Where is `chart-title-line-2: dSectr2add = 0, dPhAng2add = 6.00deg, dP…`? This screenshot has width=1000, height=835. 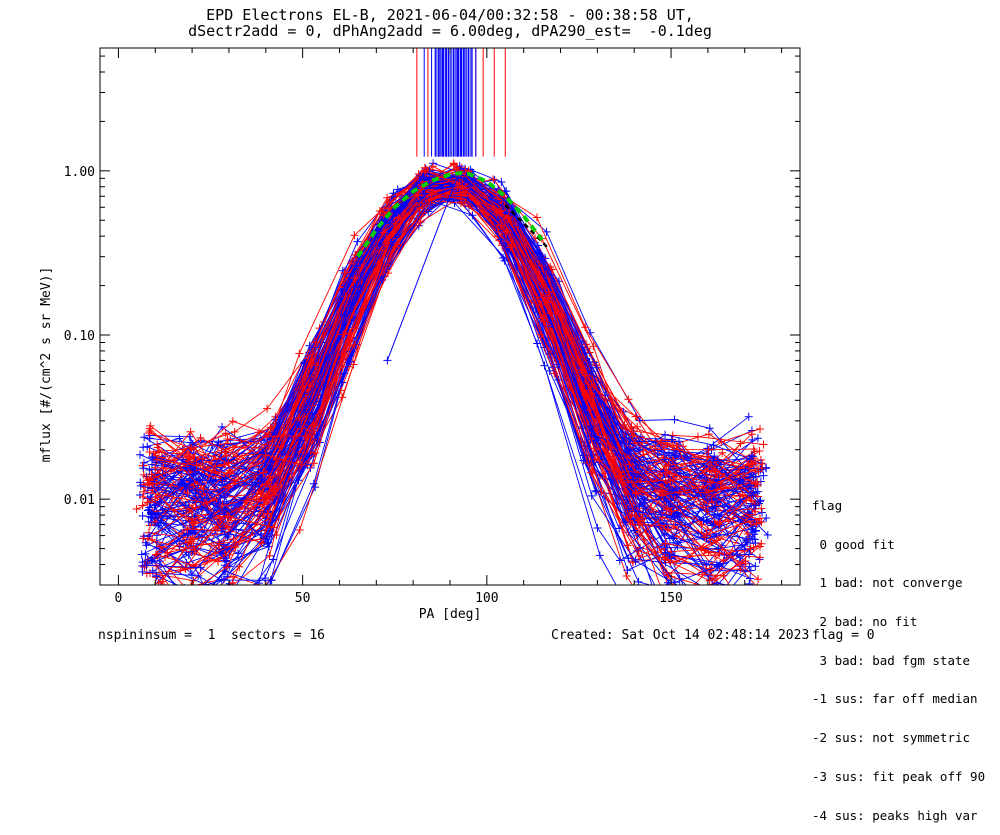 chart-title-line-2: dSectr2add = 0, dPhAng2add = 6.00deg, dP… is located at coordinates (450, 31).